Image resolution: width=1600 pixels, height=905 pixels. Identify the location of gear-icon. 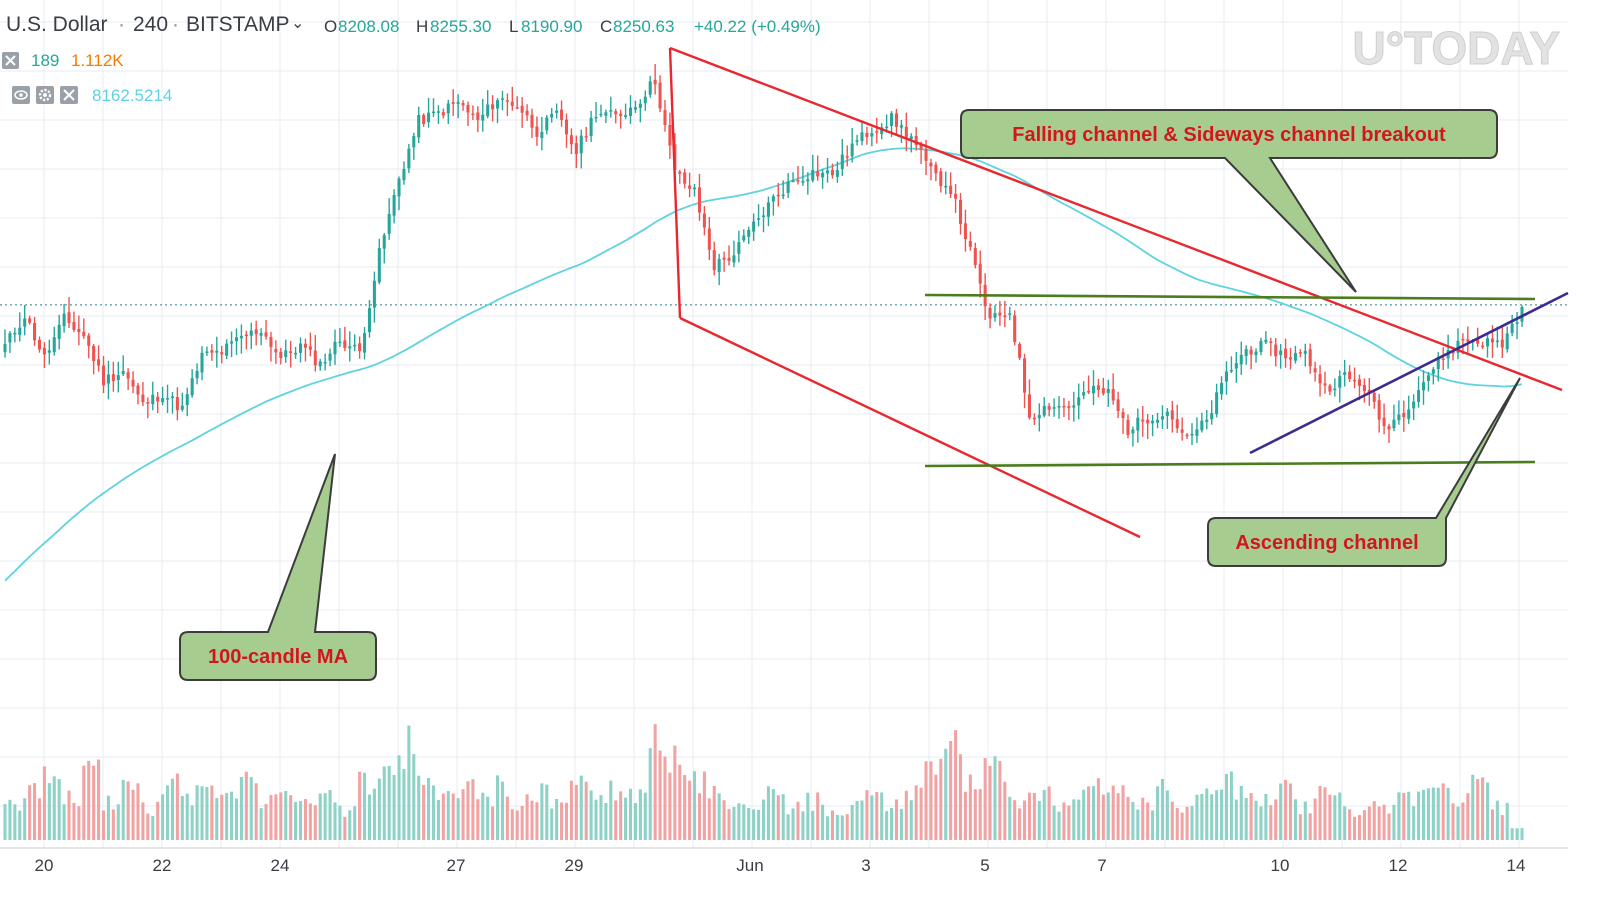
(45, 95).